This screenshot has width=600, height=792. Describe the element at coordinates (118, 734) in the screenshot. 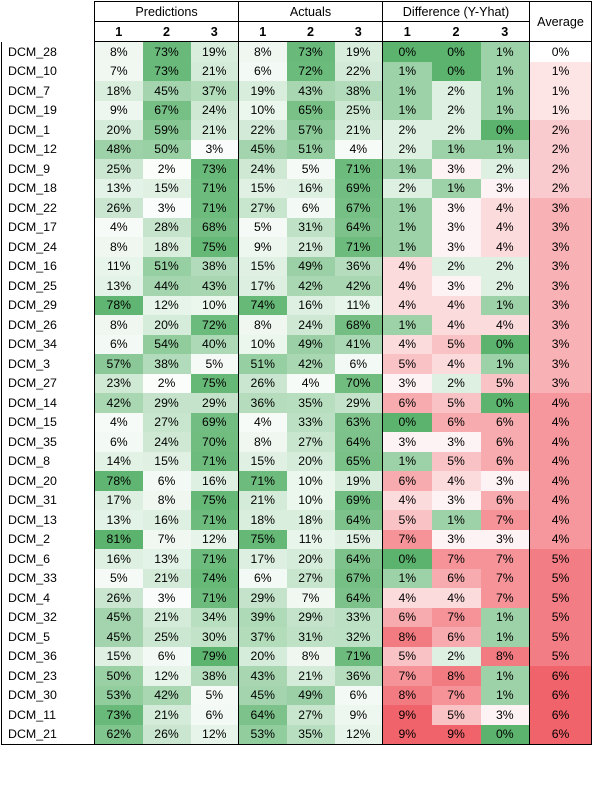

I see `prediction-cell: 62%` at that location.